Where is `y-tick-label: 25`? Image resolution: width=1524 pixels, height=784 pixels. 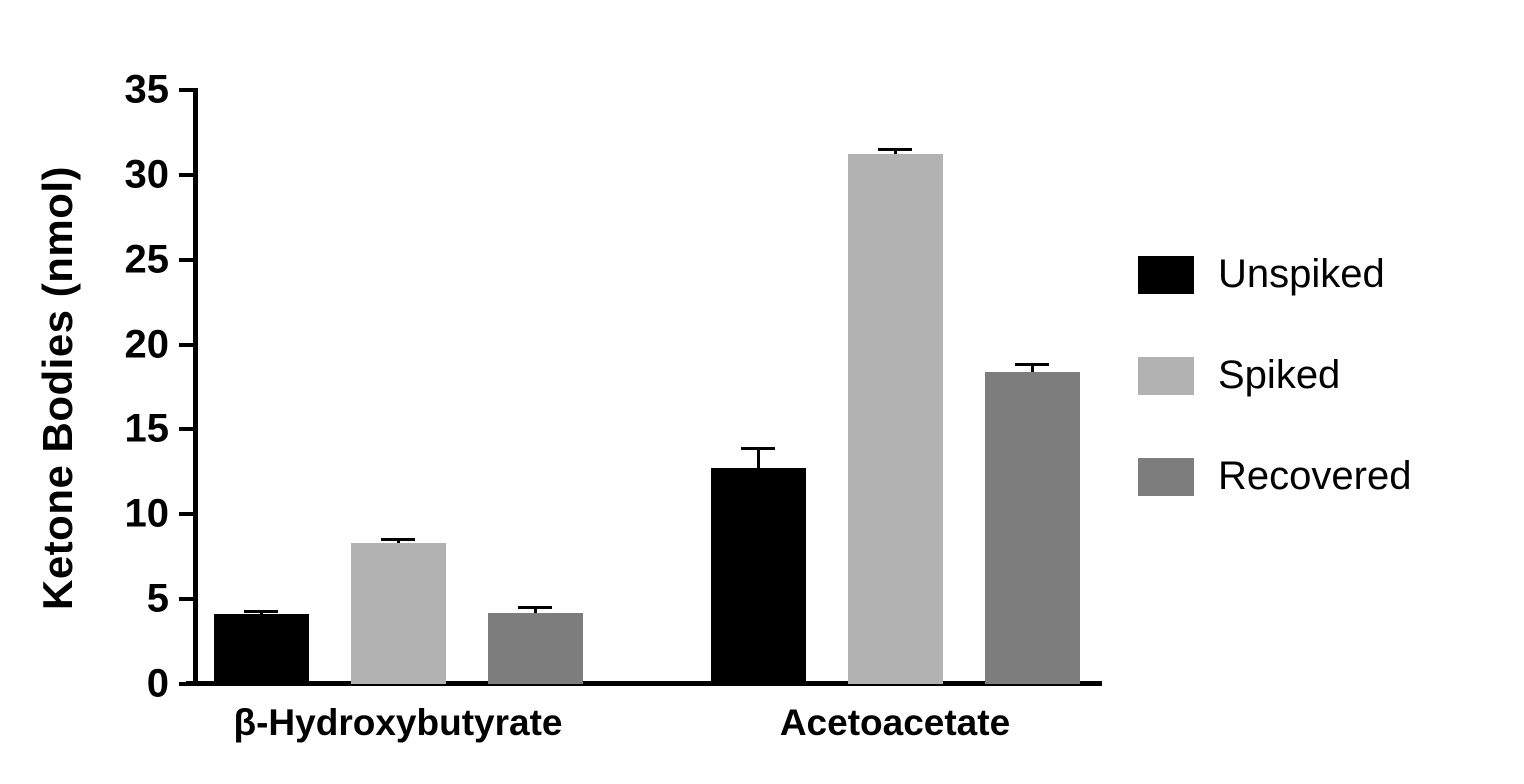
y-tick-label: 25 is located at coordinates (147, 259).